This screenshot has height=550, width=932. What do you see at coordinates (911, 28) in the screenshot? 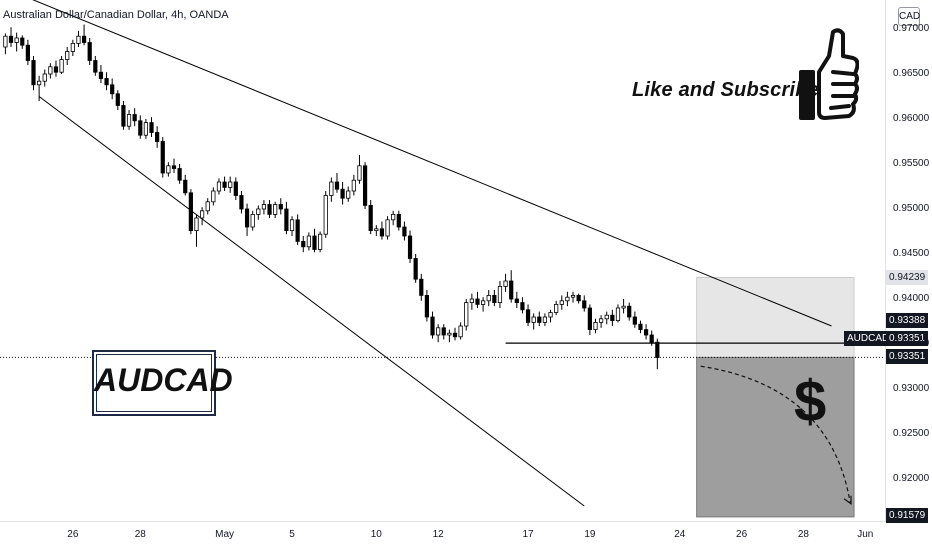
I see `price-tick-label: 0.97000` at bounding box center [911, 28].